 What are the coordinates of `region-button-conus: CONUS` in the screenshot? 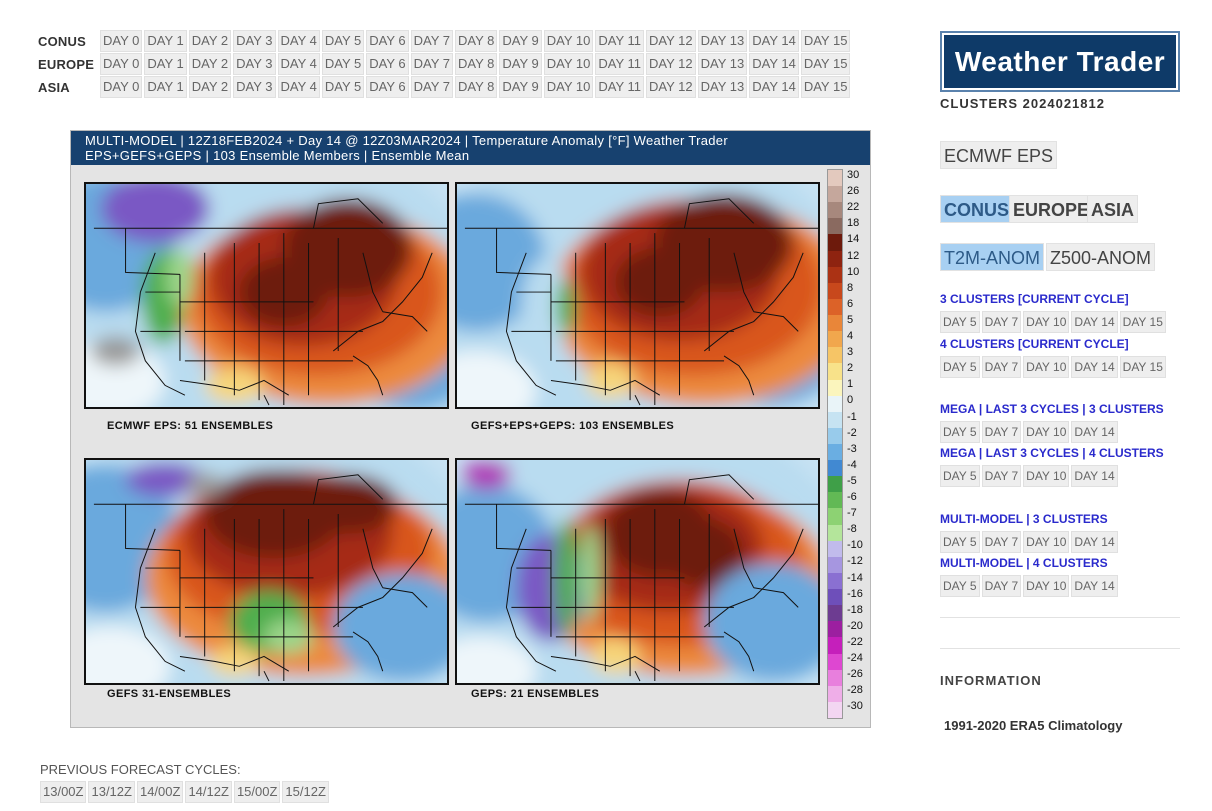 It's located at (977, 209).